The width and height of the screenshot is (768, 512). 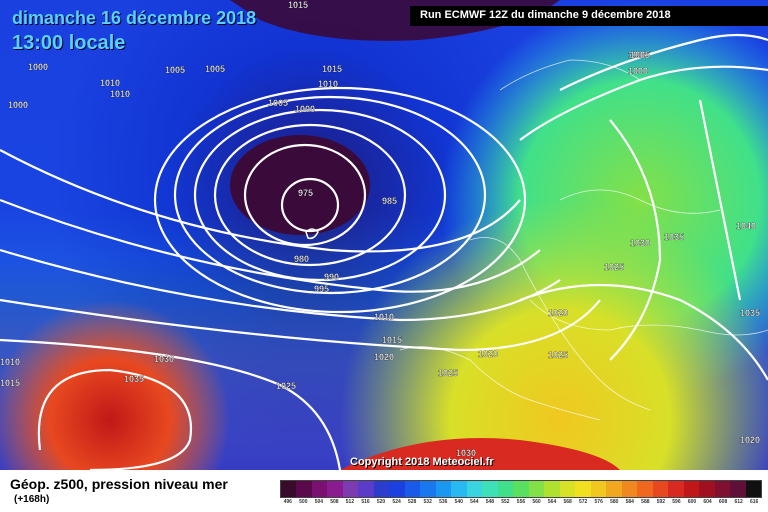 I want to click on color-scale-bar, so click(x=521, y=489).